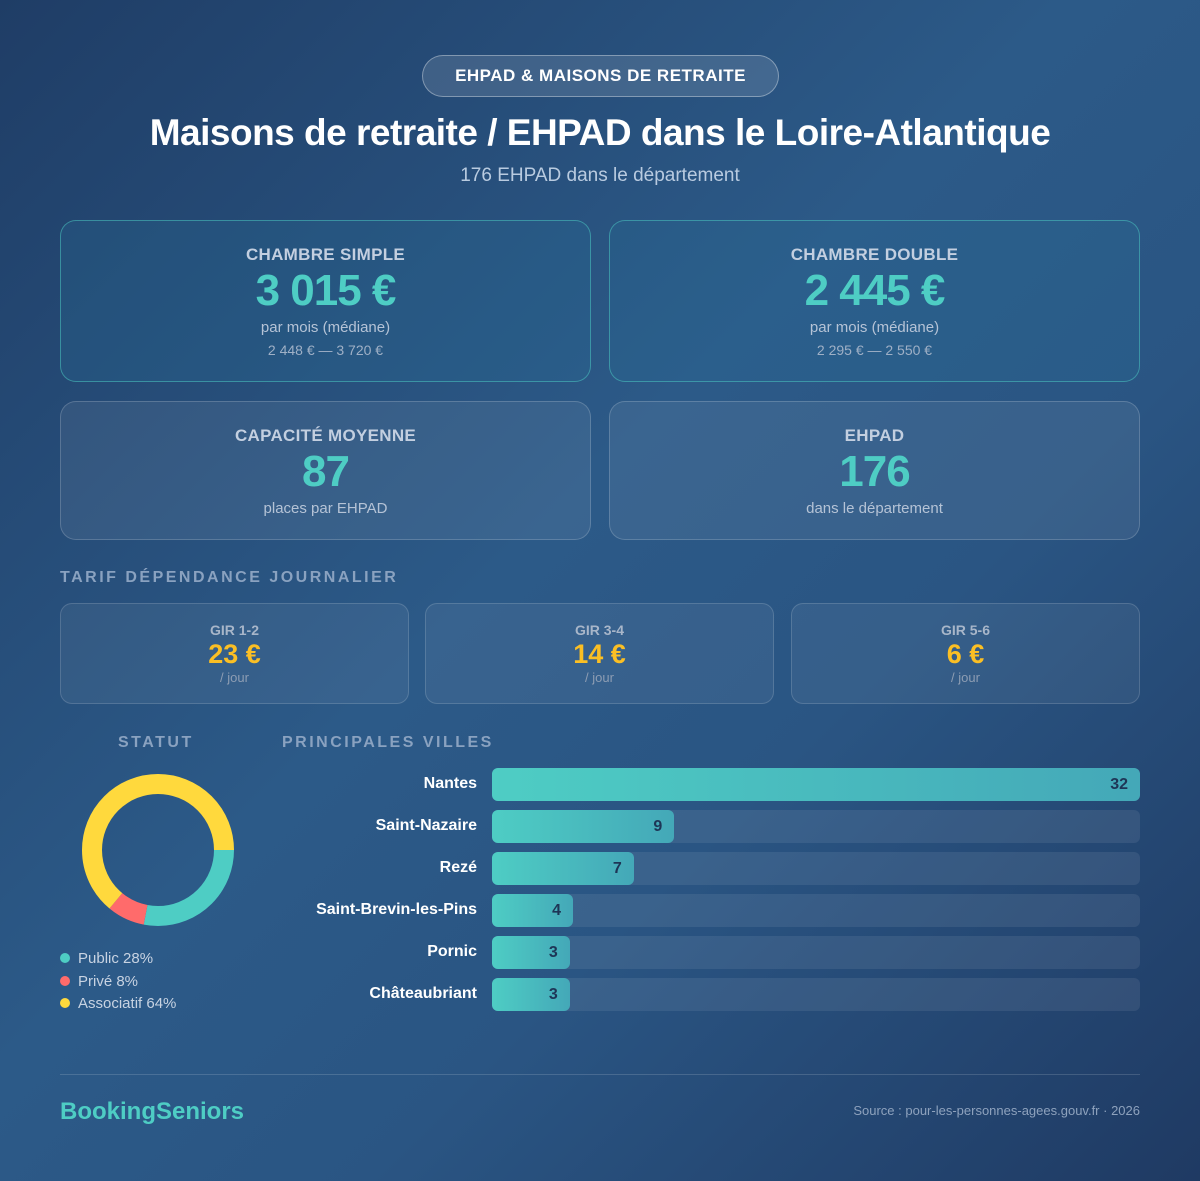 This screenshot has width=1200, height=1181. I want to click on city-bar-track: 9, so click(816, 826).